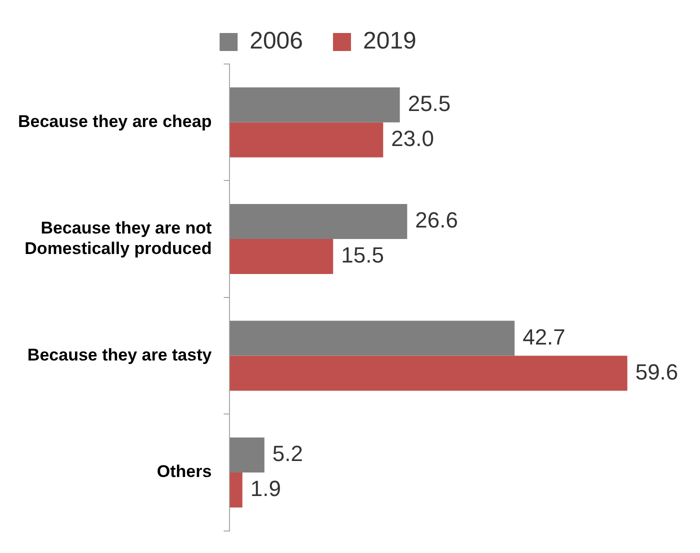 The height and width of the screenshot is (553, 700). What do you see at coordinates (287, 453) in the screenshot?
I see `data-label: 5.2` at bounding box center [287, 453].